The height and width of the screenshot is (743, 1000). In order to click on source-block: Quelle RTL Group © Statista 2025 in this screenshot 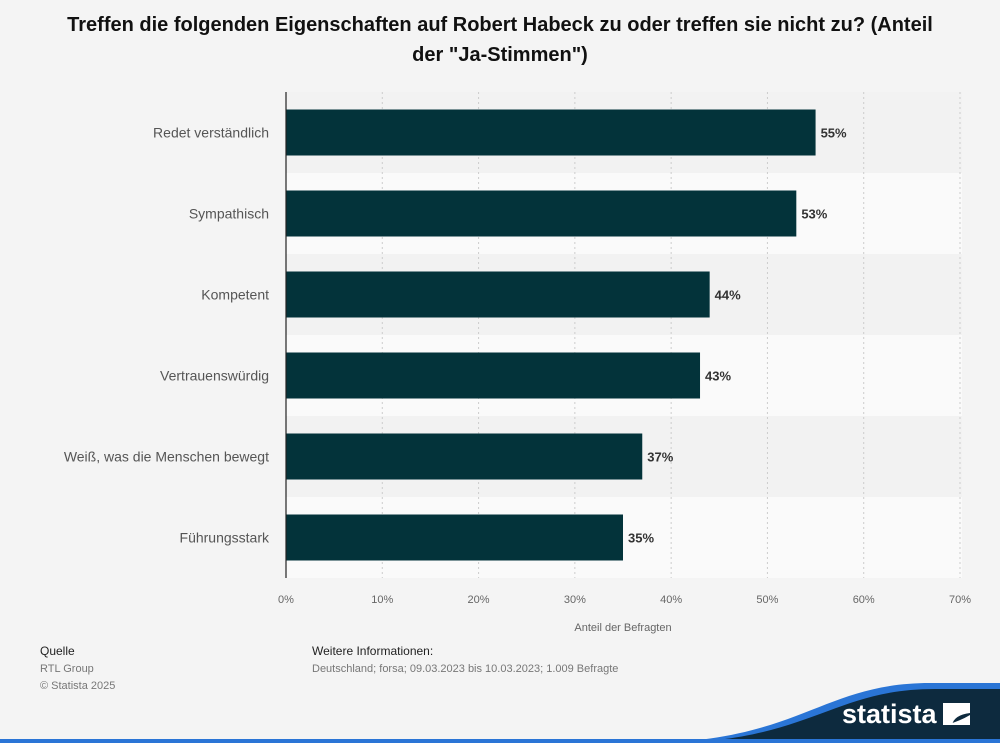, I will do `click(77, 669)`.